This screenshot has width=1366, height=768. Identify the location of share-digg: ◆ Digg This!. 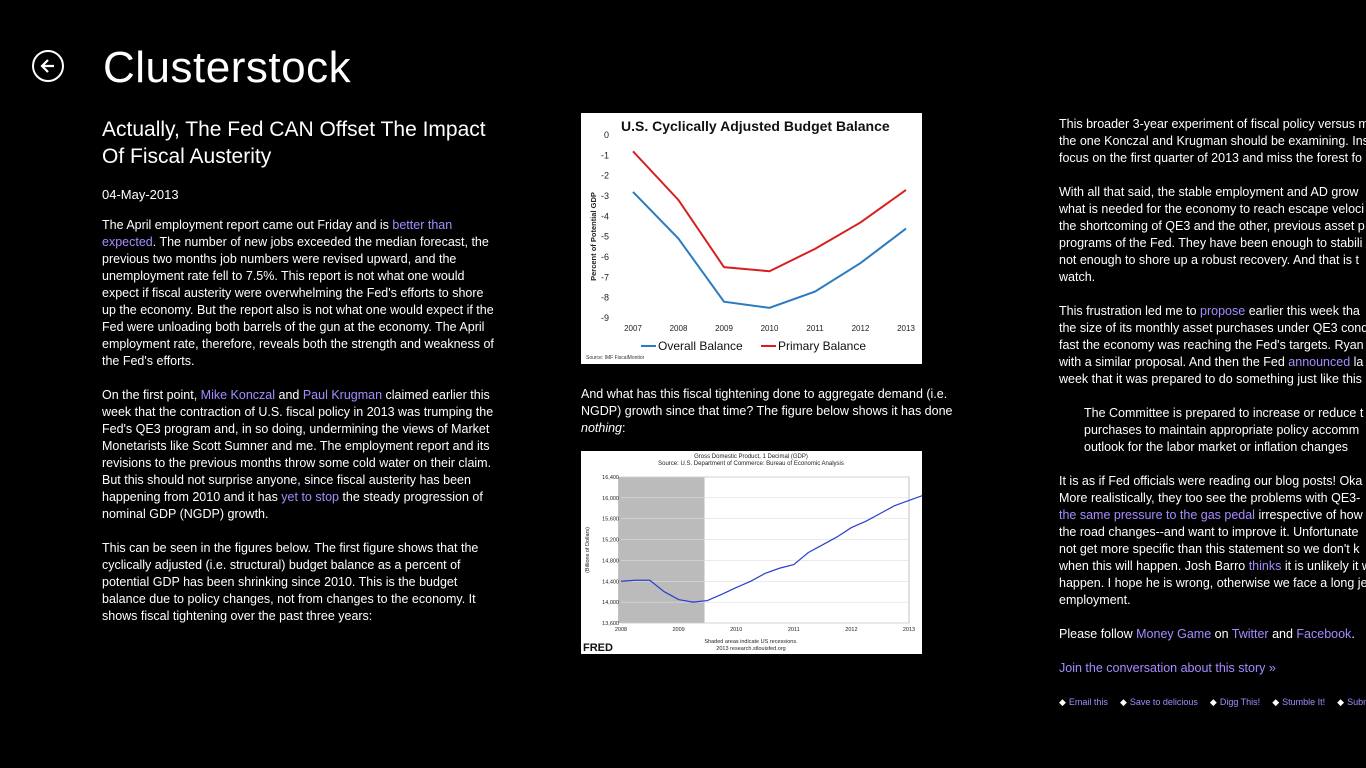
(1235, 702).